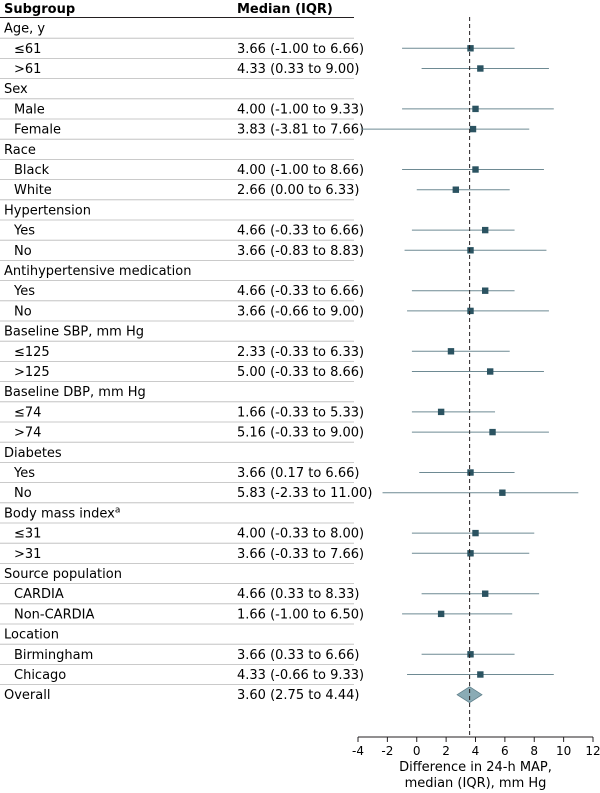 This screenshot has width=600, height=793. What do you see at coordinates (300, 49) in the screenshot?
I see `median-iqr-value: 3.66 (-1.00 to 6.66)` at bounding box center [300, 49].